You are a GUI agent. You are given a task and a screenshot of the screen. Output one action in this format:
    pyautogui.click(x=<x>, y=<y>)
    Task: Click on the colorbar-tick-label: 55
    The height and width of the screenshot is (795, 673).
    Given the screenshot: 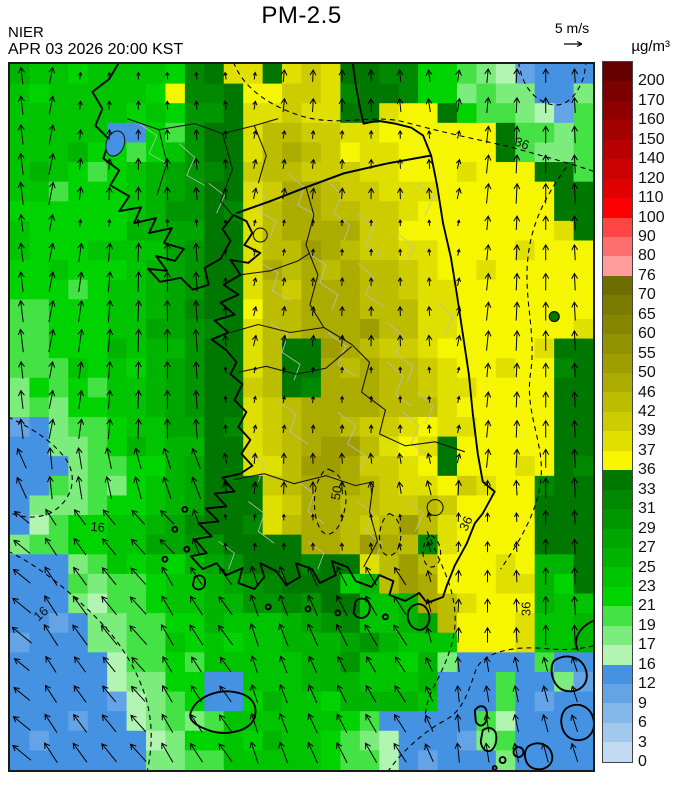 What is the action you would take?
    pyautogui.click(x=647, y=353)
    